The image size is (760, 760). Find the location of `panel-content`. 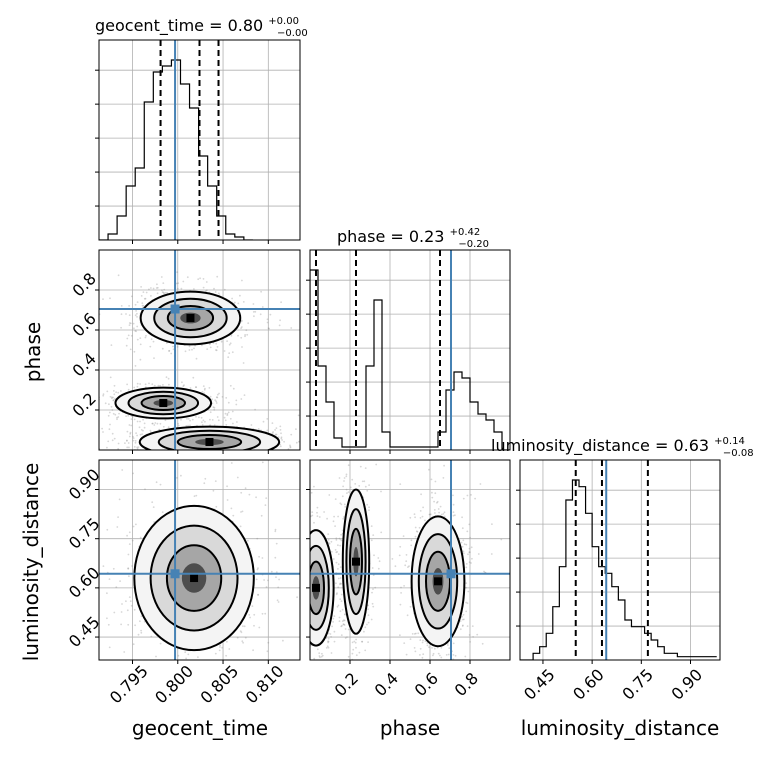

panel-content is located at coordinates (199, 560).